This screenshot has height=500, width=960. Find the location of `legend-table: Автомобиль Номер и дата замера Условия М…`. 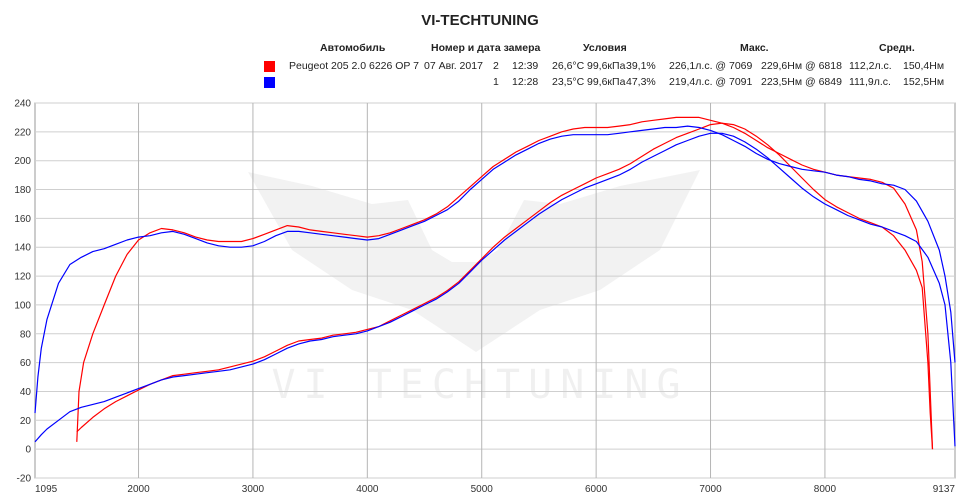

legend-table: Автомобиль Номер и дата замера Условия М… is located at coordinates (480, 67).